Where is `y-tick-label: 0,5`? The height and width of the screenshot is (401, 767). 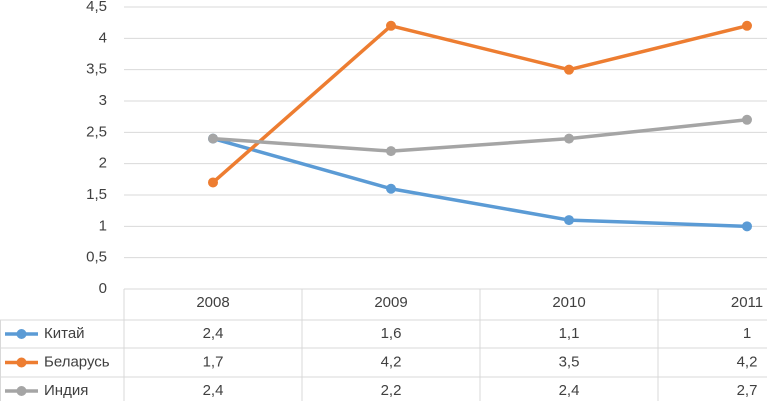 y-tick-label: 0,5 is located at coordinates (96, 257).